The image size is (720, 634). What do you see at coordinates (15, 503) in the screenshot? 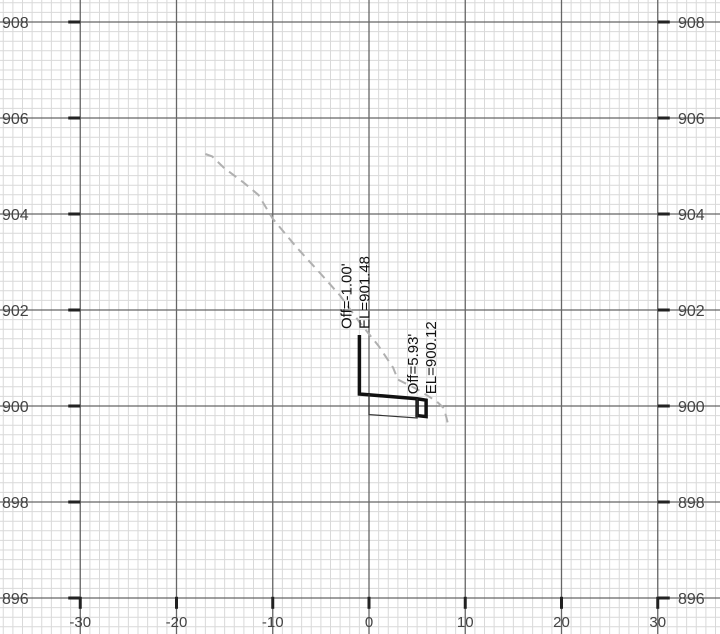
I see `y-tick-label-left: 898` at bounding box center [15, 503].